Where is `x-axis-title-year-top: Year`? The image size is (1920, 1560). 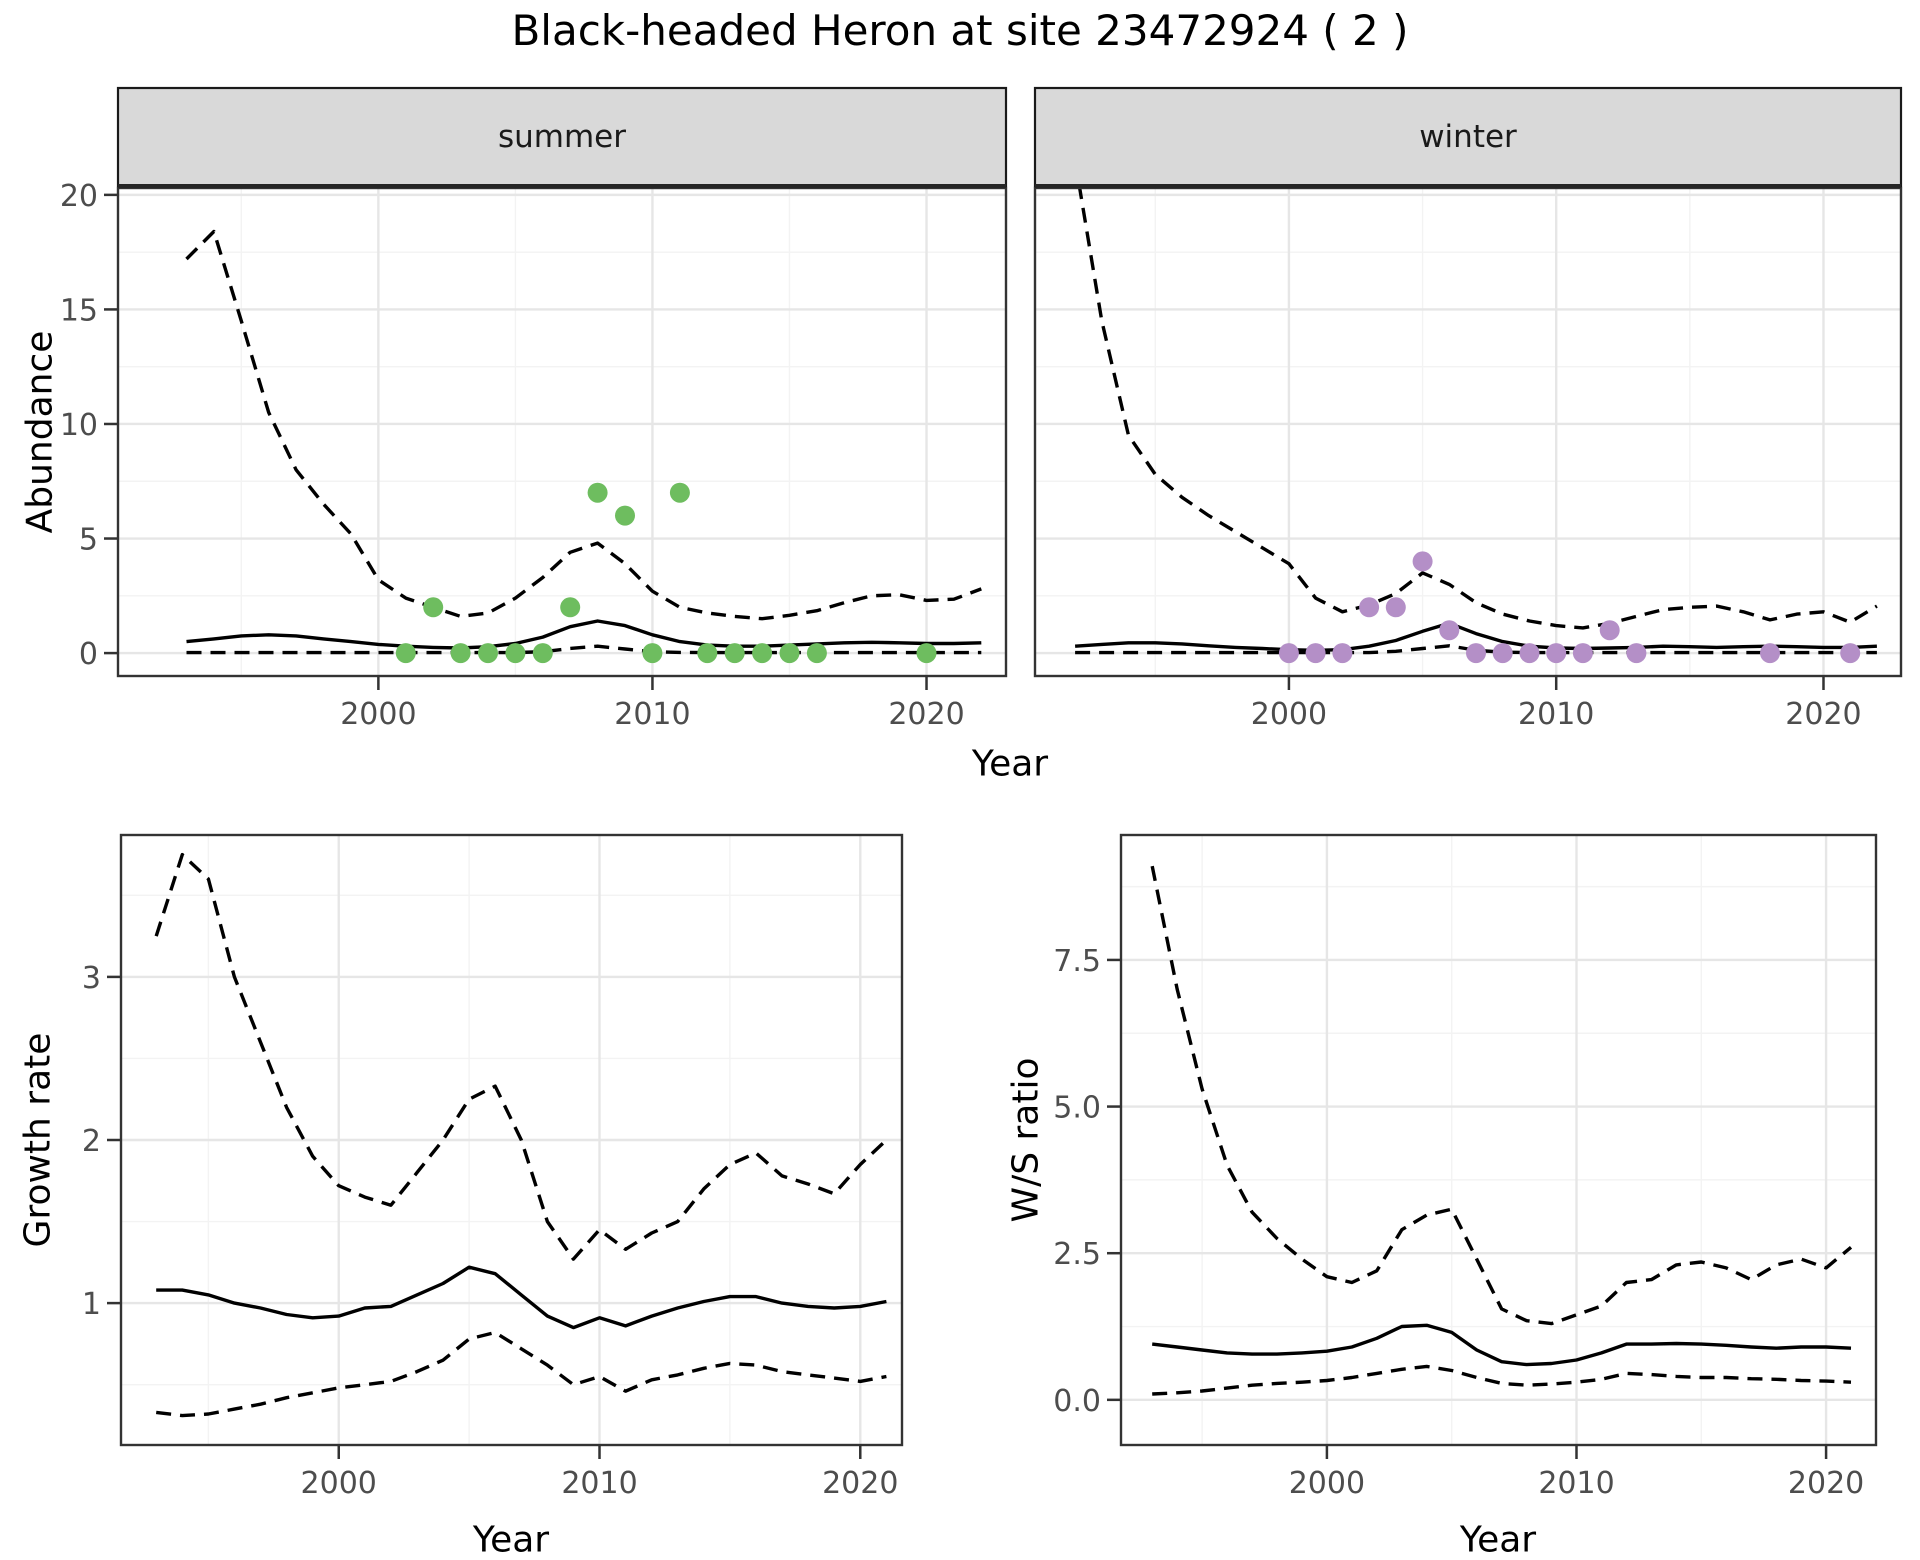
x-axis-title-year-top: Year is located at coordinates (1010, 764).